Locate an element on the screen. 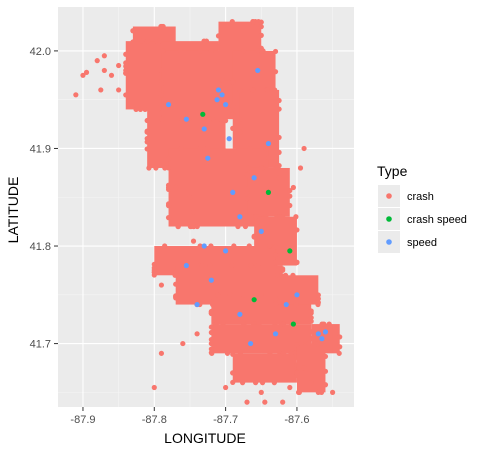 The width and height of the screenshot is (490, 454). x-axis-ticks: -87.9 -87.8 -87.7 -87.6 is located at coordinates (189, 416).